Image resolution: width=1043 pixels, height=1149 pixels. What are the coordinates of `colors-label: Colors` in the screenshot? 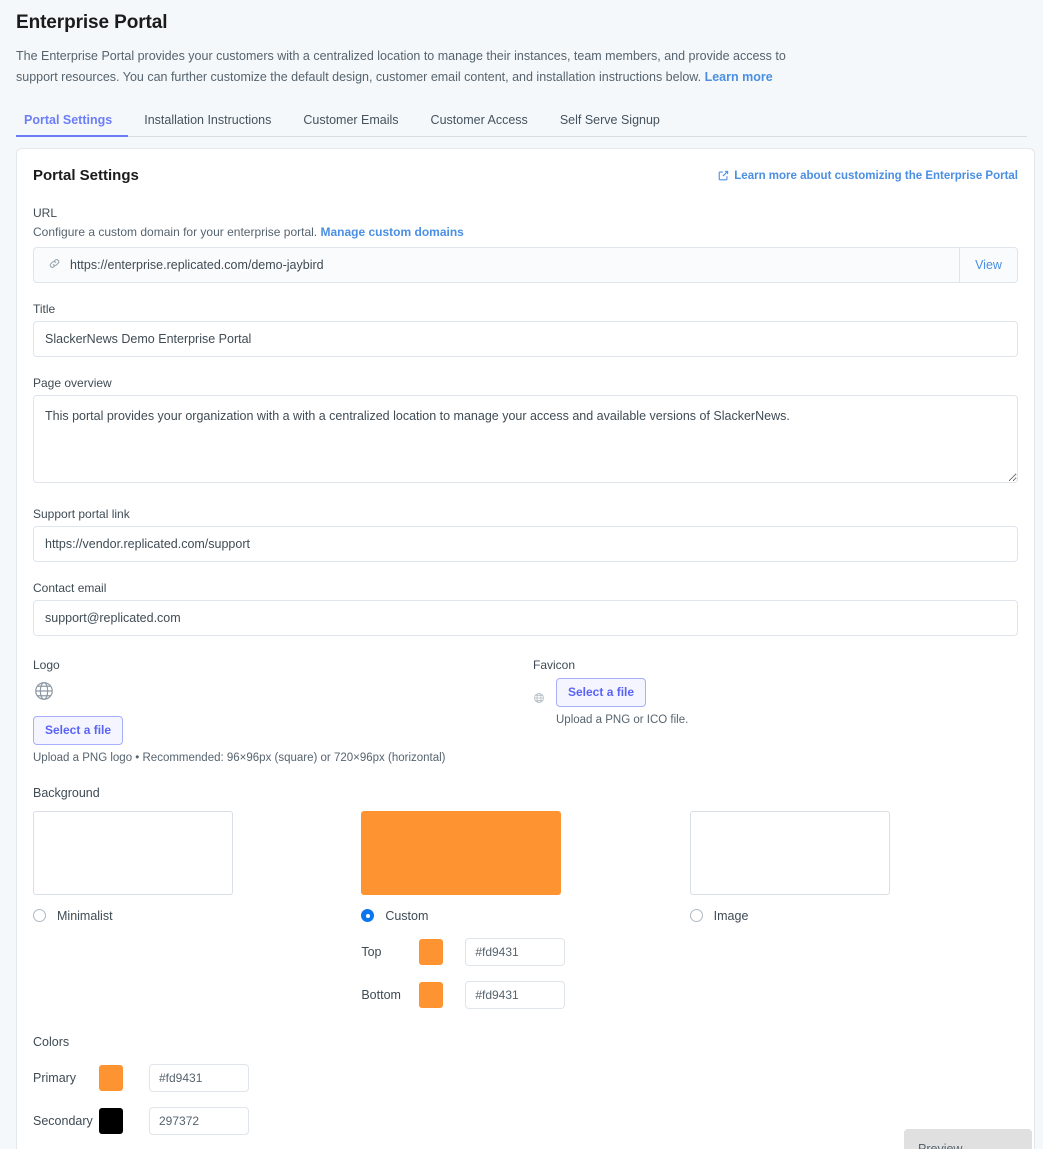 It's located at (51, 1041).